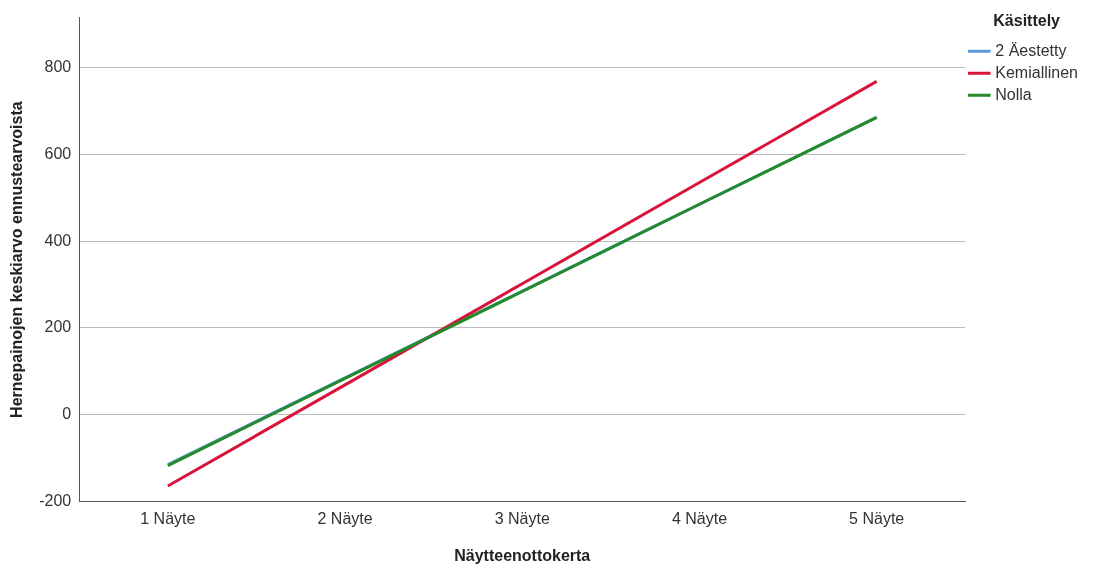  Describe the element at coordinates (522, 555) in the screenshot. I see `x-axis-title: Näytteenottokerta` at that location.